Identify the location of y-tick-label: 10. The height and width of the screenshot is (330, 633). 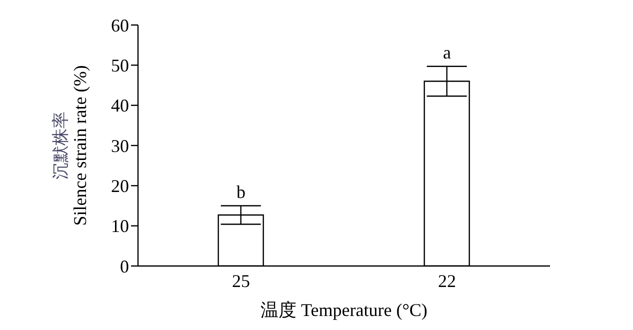
(120, 226).